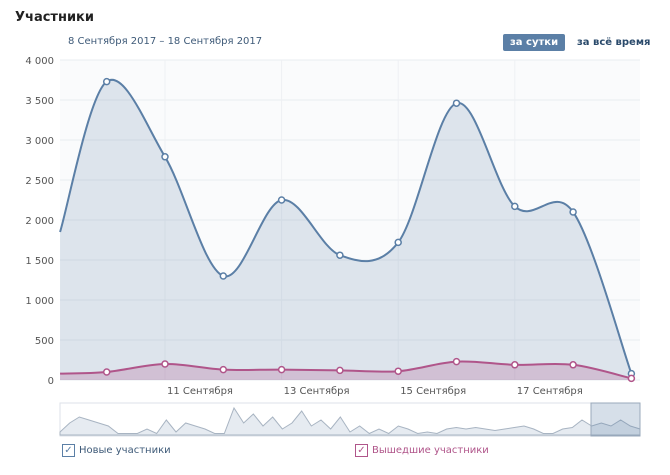 Image resolution: width=670 pixels, height=475 pixels. What do you see at coordinates (39, 301) in the screenshot?
I see `y-tick-label: 1 000` at bounding box center [39, 301].